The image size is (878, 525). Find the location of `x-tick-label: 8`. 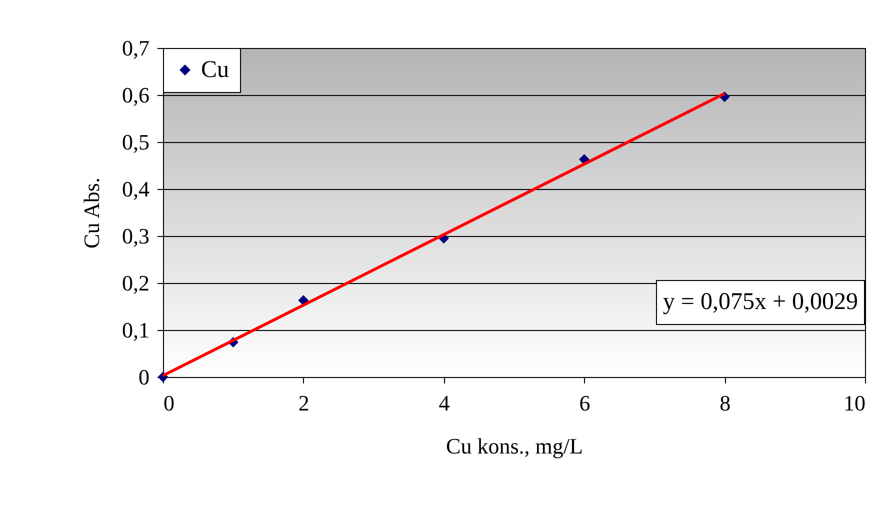

x-tick-label: 8 is located at coordinates (725, 403).